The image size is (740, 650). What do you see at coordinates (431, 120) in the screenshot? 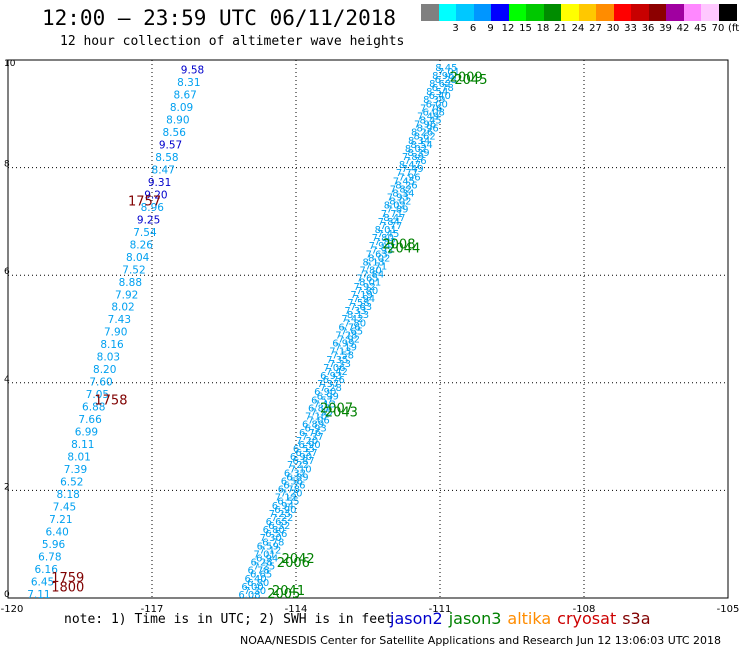
I see `wave-height-label: 8.45` at bounding box center [431, 120].